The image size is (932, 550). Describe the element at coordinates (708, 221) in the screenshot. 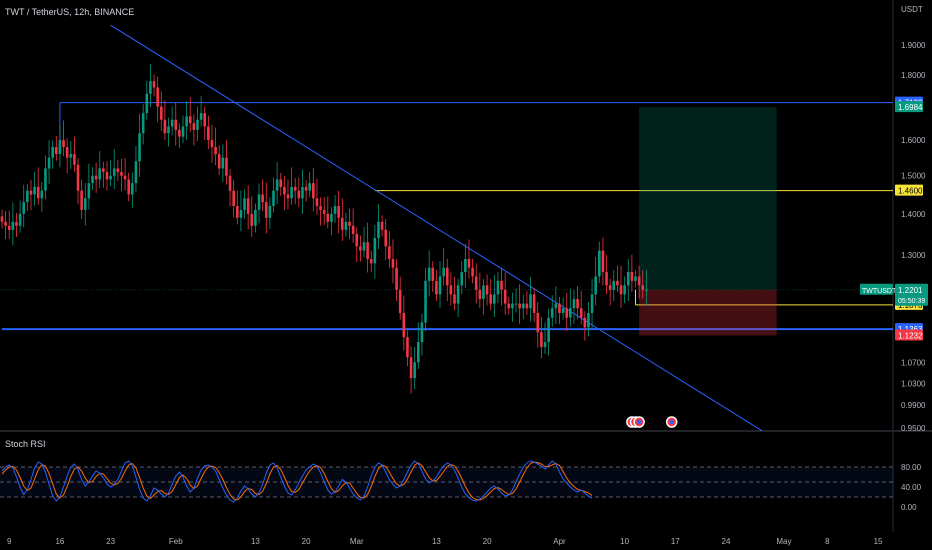

I see `long-position-tool` at that location.